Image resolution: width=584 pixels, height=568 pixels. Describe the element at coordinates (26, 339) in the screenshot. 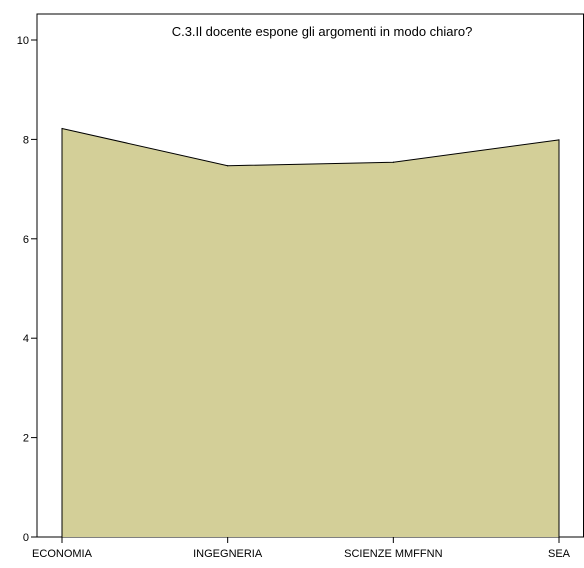

I see `y-tick-label-2: 4` at that location.